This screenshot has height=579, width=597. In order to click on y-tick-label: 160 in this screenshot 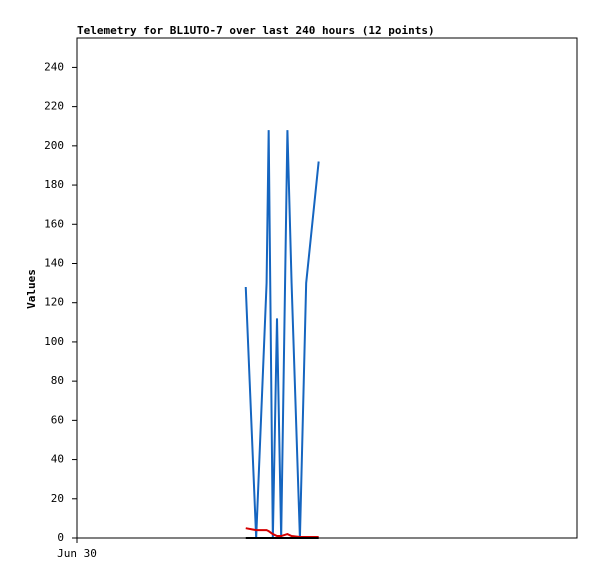, I will do `click(54, 223)`.